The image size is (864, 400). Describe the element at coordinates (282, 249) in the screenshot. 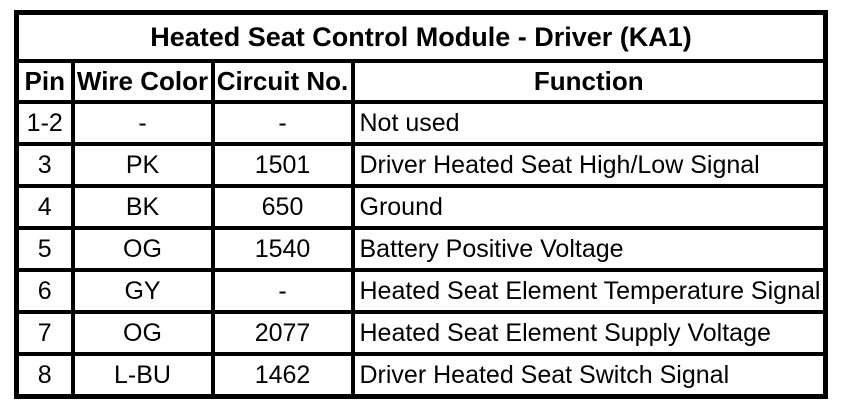

I see `circuit-no-cell: 1540` at that location.